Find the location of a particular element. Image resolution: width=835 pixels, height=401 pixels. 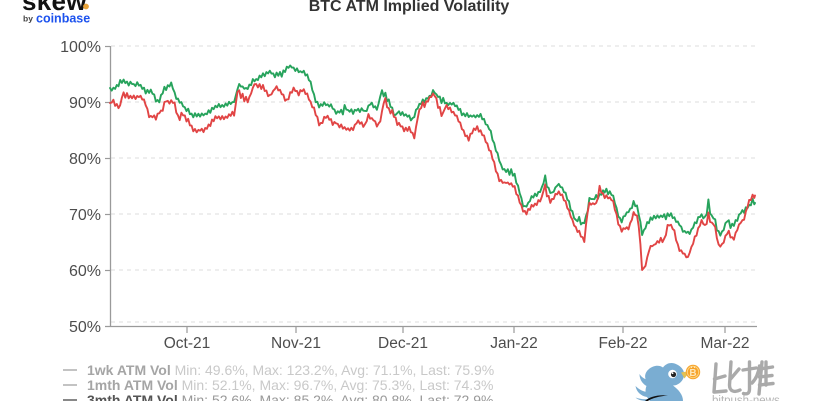

svg-text: 90% is located at coordinates (85, 103).